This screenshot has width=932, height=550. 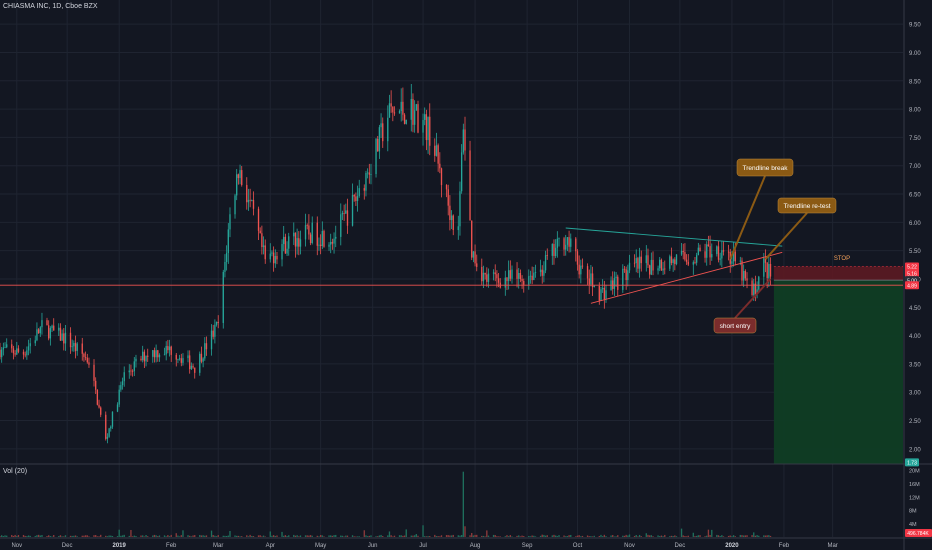 I want to click on price-tick-label: 5.50, so click(x=915, y=252).